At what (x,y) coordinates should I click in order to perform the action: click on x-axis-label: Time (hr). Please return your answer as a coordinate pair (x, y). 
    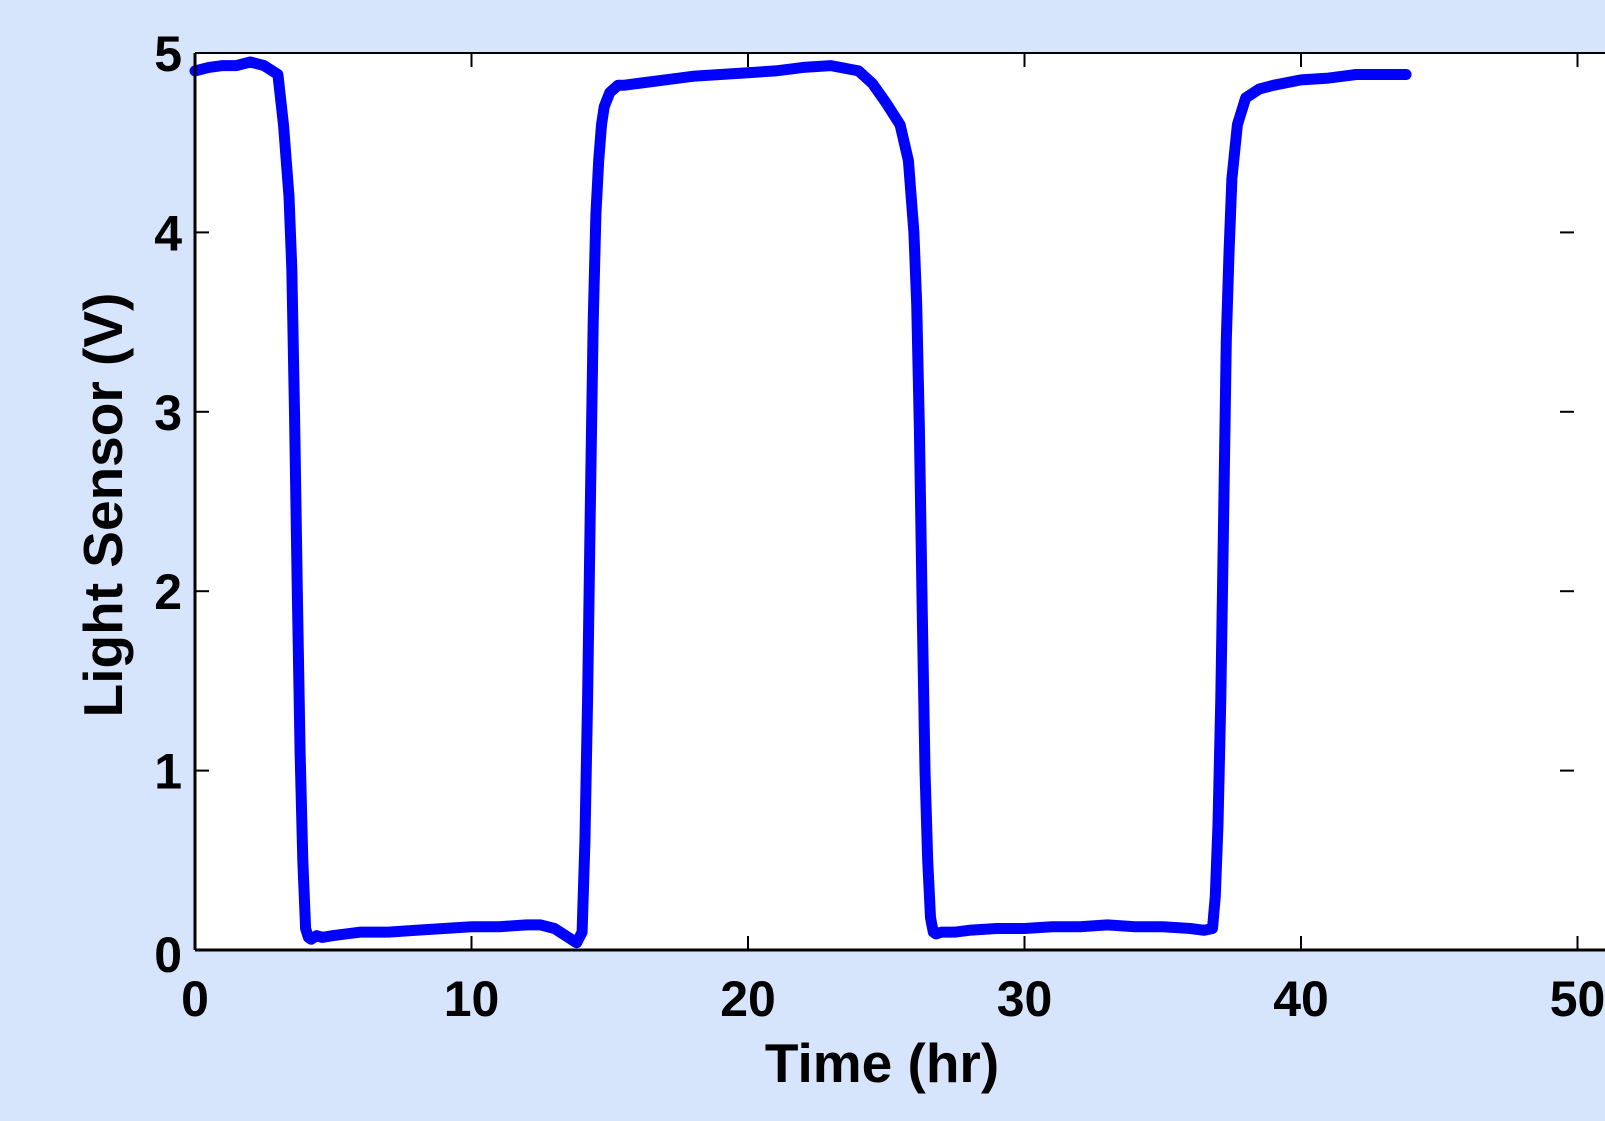
    Looking at the image, I should click on (882, 1063).